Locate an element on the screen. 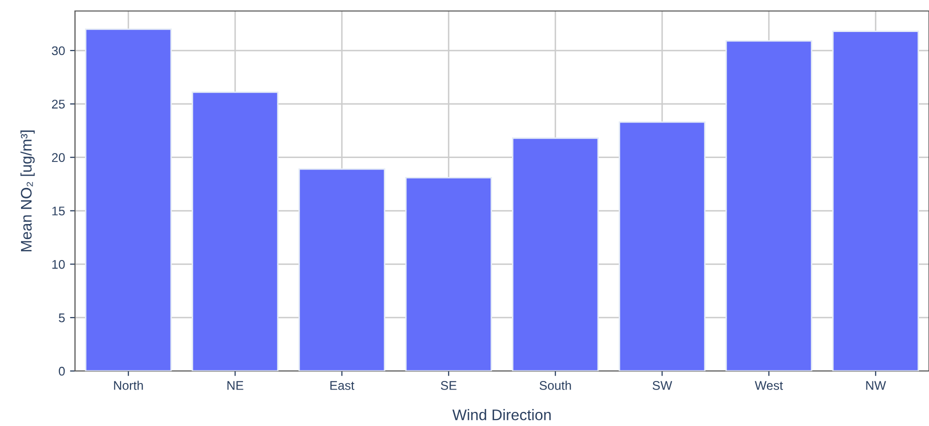 The image size is (929, 426). x-axis-title: Wind Direction is located at coordinates (501, 414).